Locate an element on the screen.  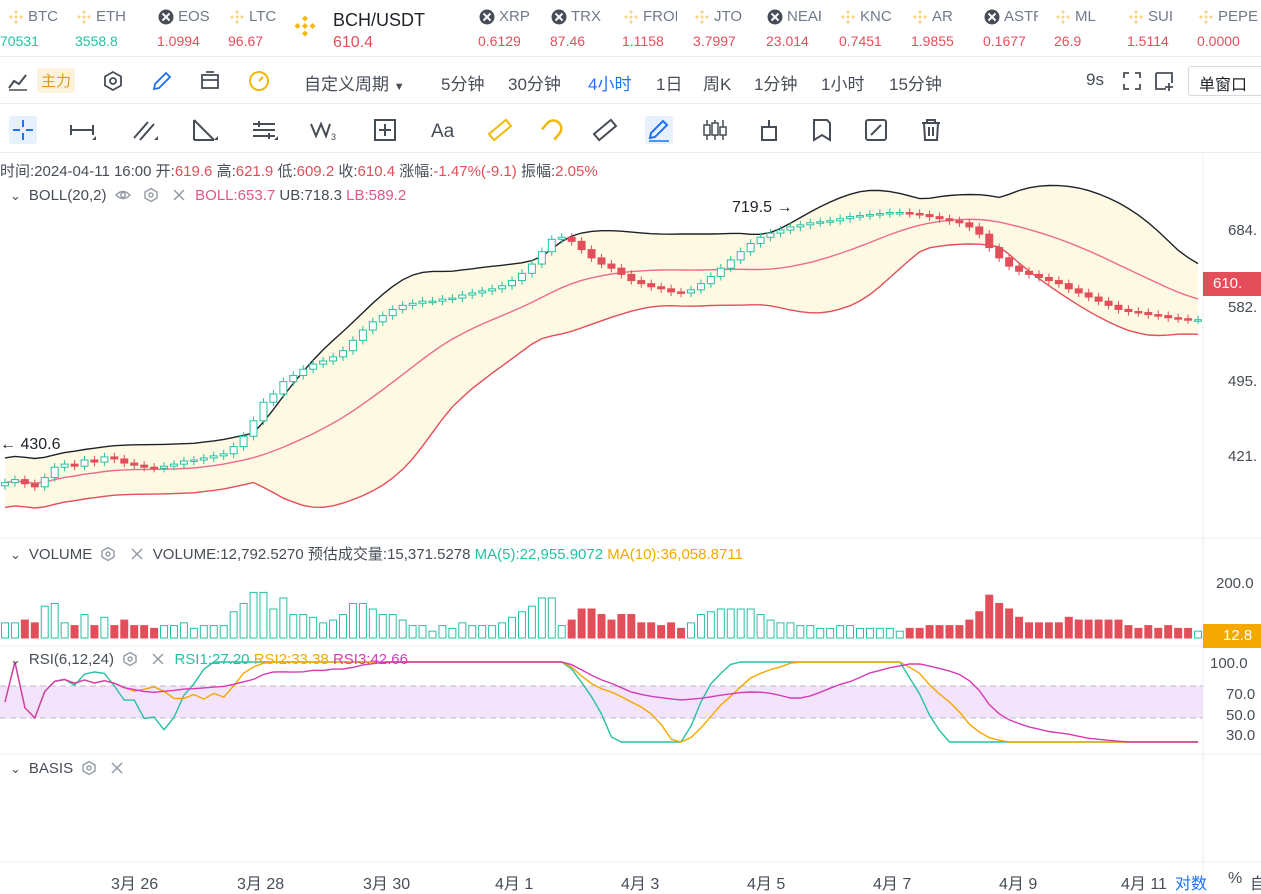
angle-tool-icon is located at coordinates (204, 130).